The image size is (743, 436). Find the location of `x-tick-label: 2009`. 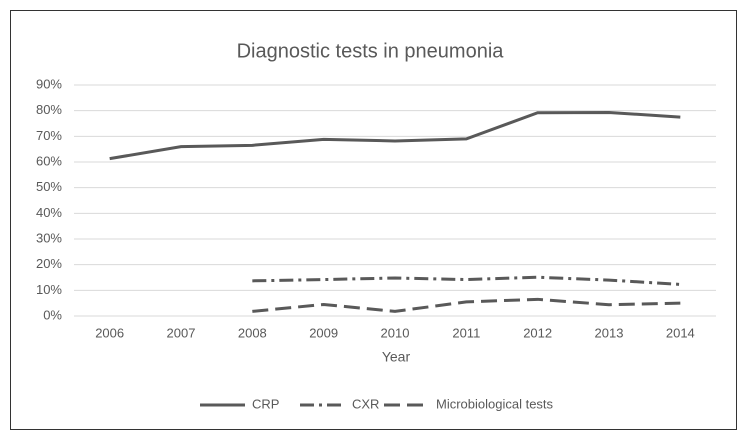

x-tick-label: 2009 is located at coordinates (323, 332).